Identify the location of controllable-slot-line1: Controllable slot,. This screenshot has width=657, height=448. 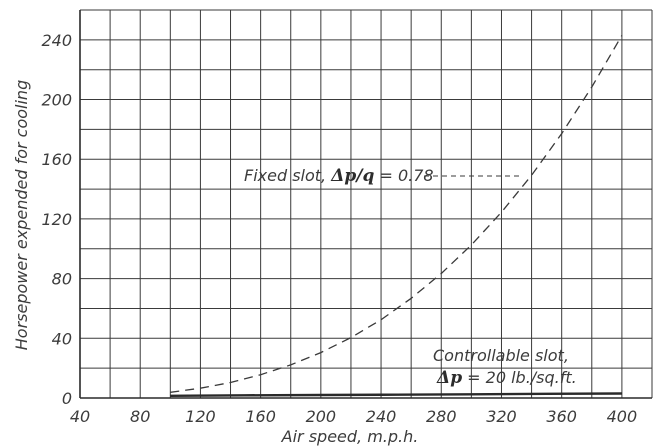
(501, 355).